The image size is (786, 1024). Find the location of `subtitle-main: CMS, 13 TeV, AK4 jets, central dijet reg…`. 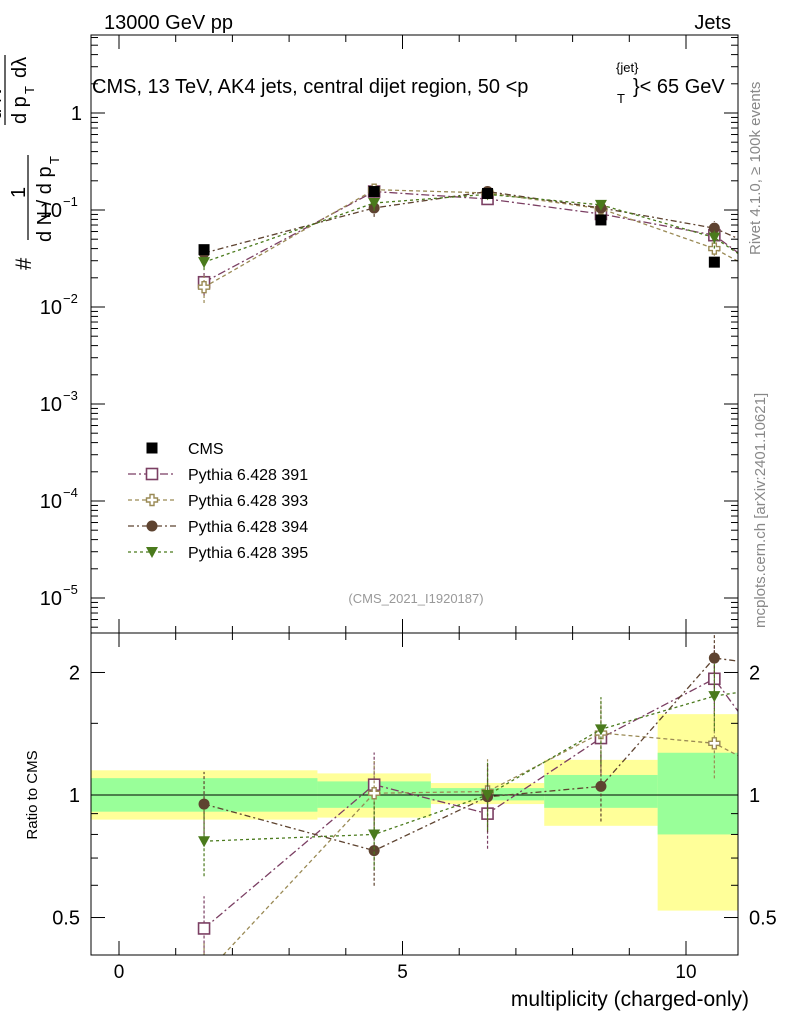

subtitle-main: CMS, 13 TeV, AK4 jets, central dijet reg… is located at coordinates (310, 87).